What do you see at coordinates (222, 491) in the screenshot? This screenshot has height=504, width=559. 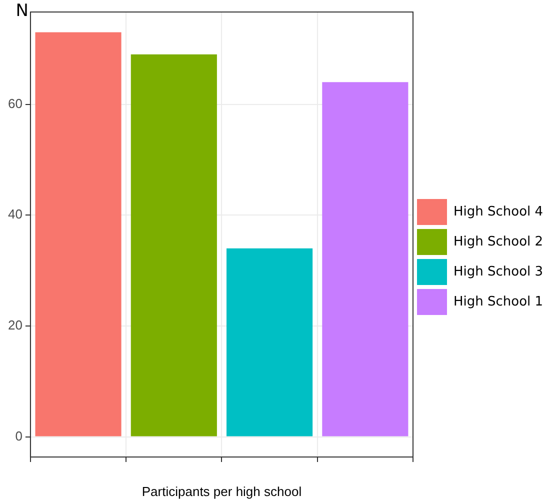 I see `x-axis-title: Participants per high school` at bounding box center [222, 491].